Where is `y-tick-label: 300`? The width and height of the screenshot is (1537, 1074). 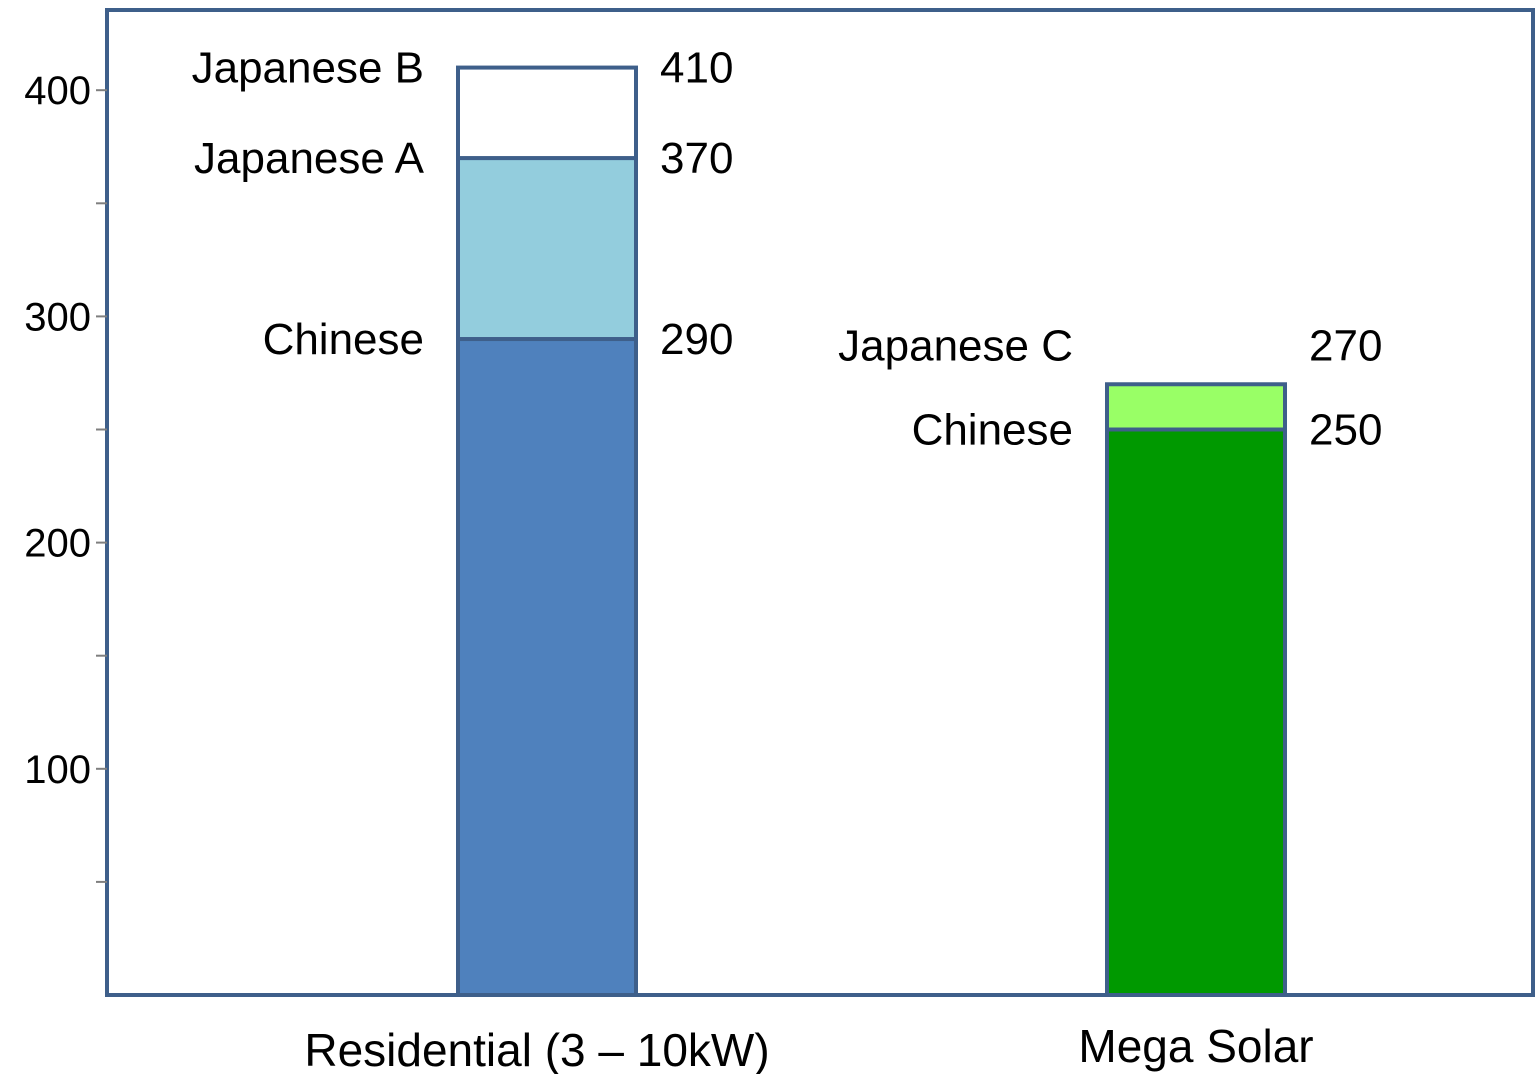 y-tick-label: 300 is located at coordinates (57, 317).